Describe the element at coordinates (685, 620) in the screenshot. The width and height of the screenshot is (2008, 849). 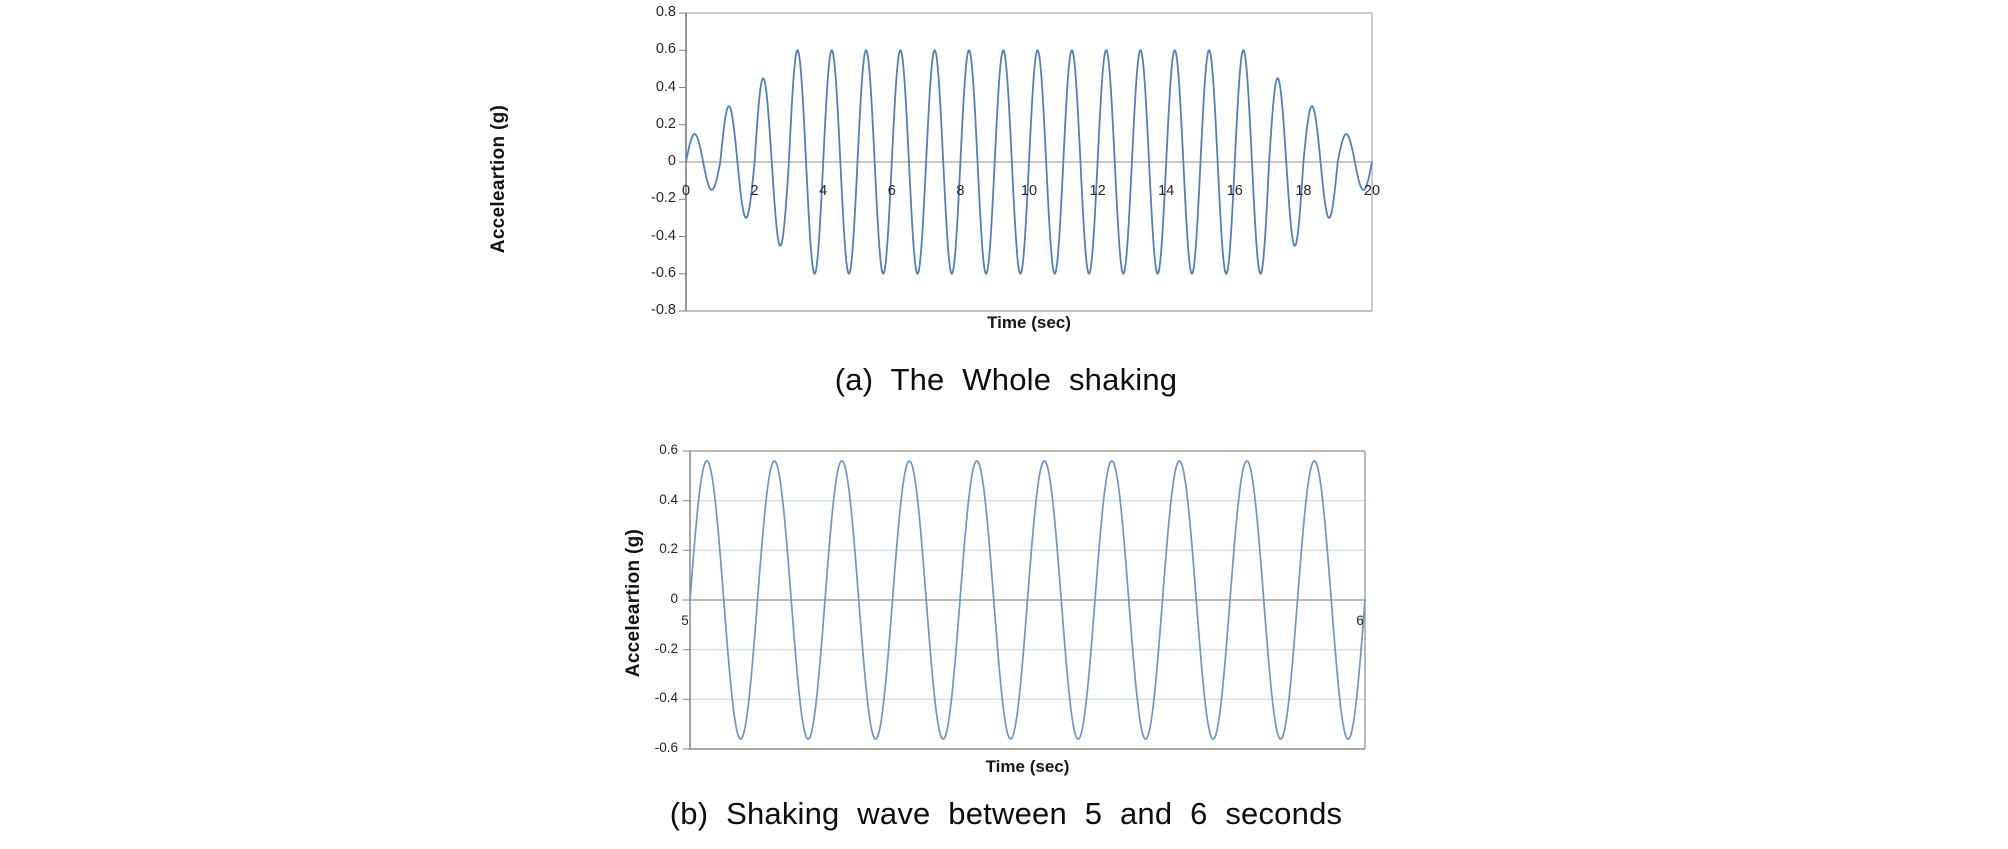
I see `x-tick-label: 5` at that location.